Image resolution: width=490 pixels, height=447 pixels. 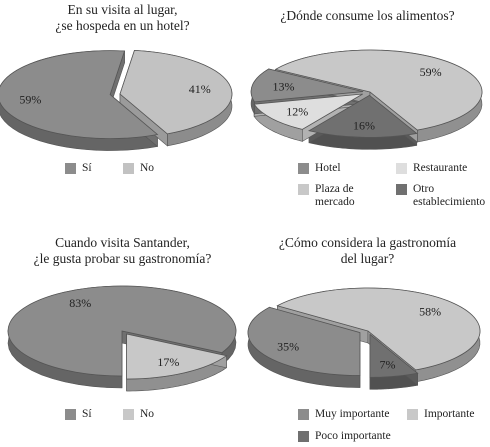 I want to click on pie-data-label: 35%, so click(x=288, y=347).